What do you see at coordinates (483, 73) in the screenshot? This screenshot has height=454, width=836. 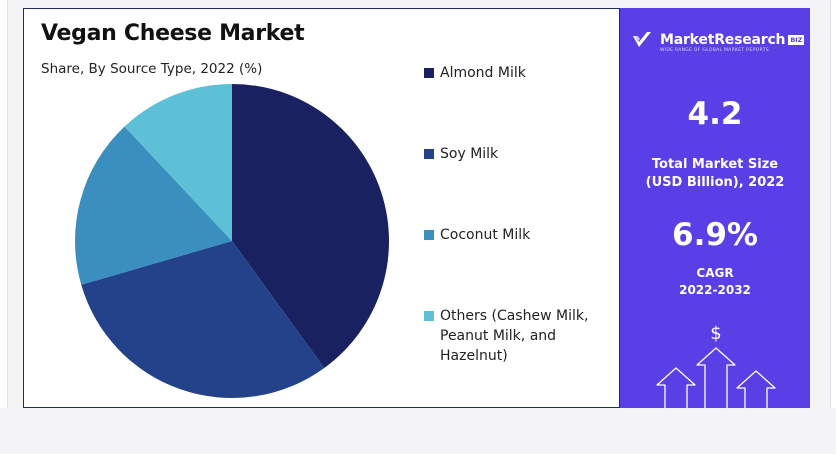 I see `legend-label: Almond Milk` at bounding box center [483, 73].